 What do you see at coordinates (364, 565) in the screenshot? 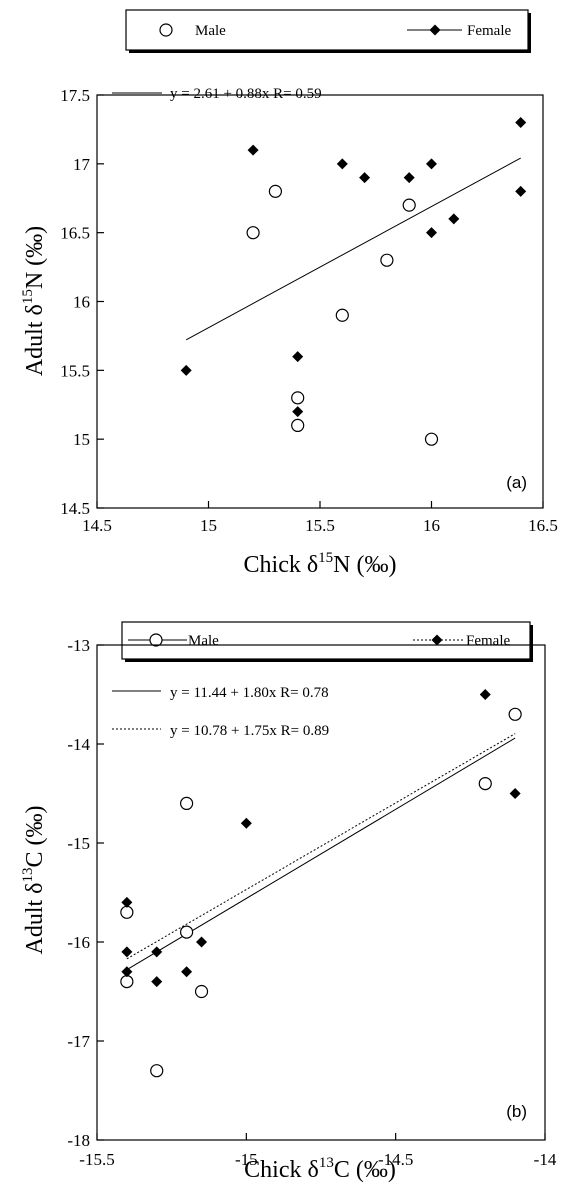
I see `x-axis-label-suffix: N (‰)` at bounding box center [364, 565].